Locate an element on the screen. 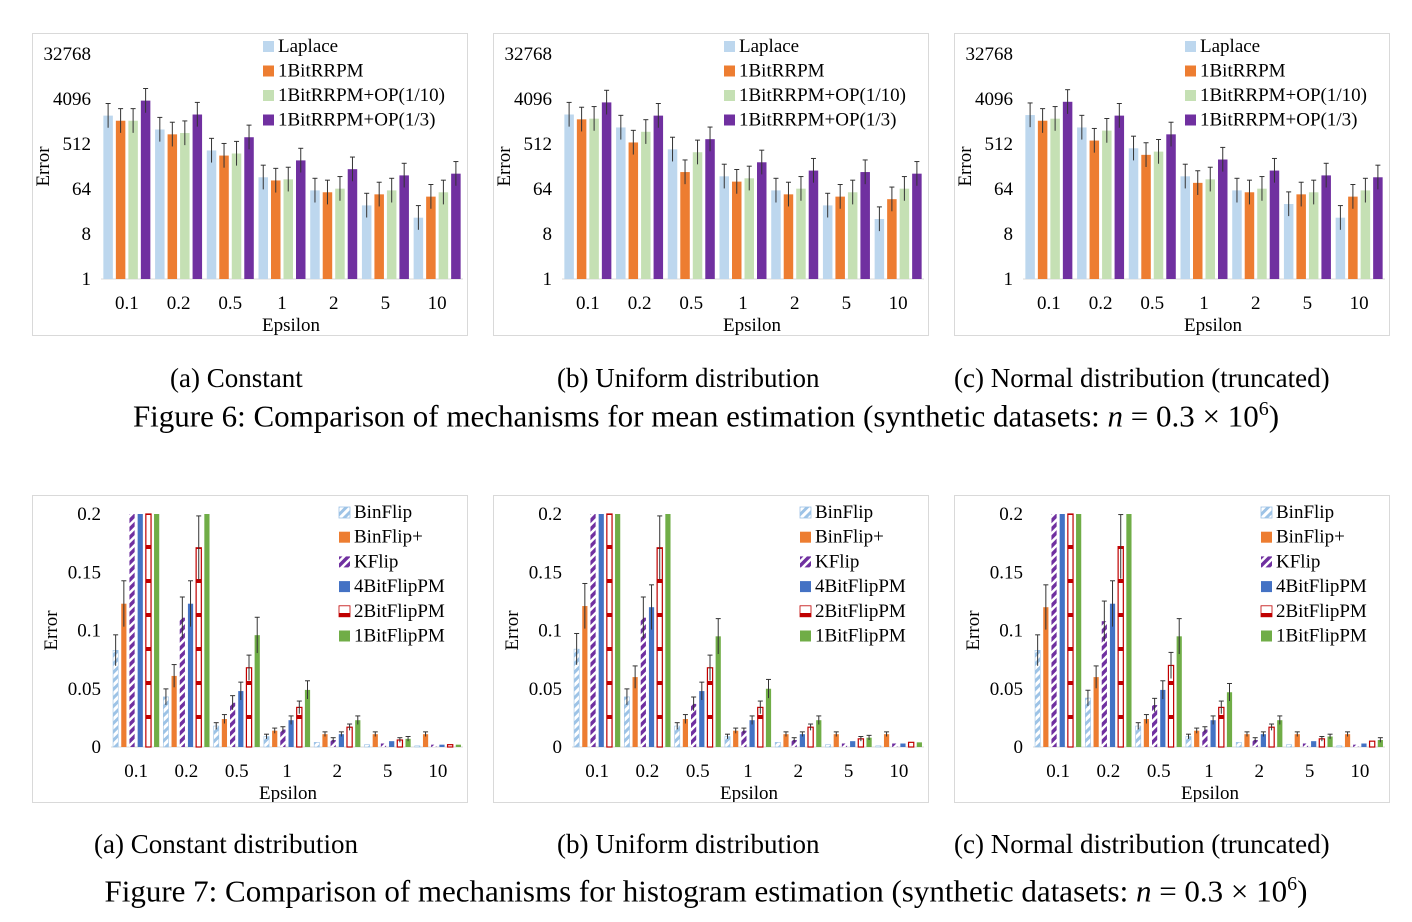 The height and width of the screenshot is (922, 1412). legend-label-kflip: KFlip is located at coordinates (1298, 561).